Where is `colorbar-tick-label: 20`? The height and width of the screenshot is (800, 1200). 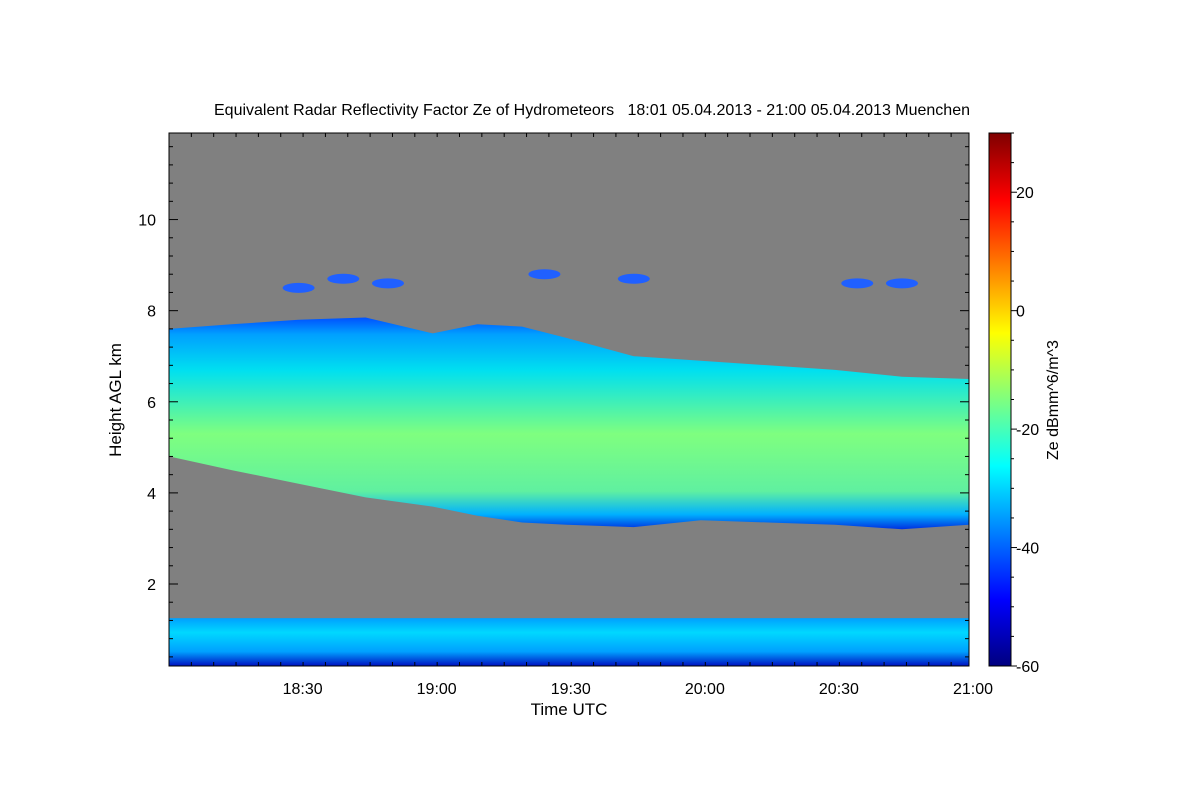
colorbar-tick-label: 20 is located at coordinates (1025, 193).